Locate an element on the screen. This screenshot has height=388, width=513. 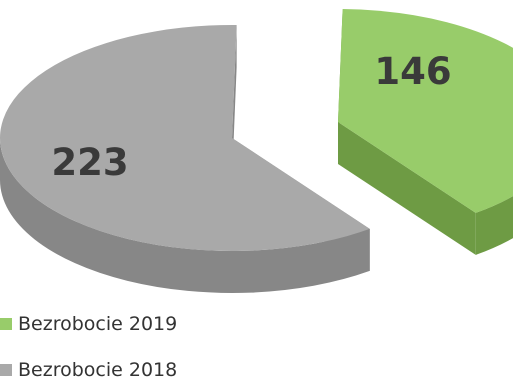
legend-item-2019: Bezrobocie 2019 is located at coordinates (88, 324).